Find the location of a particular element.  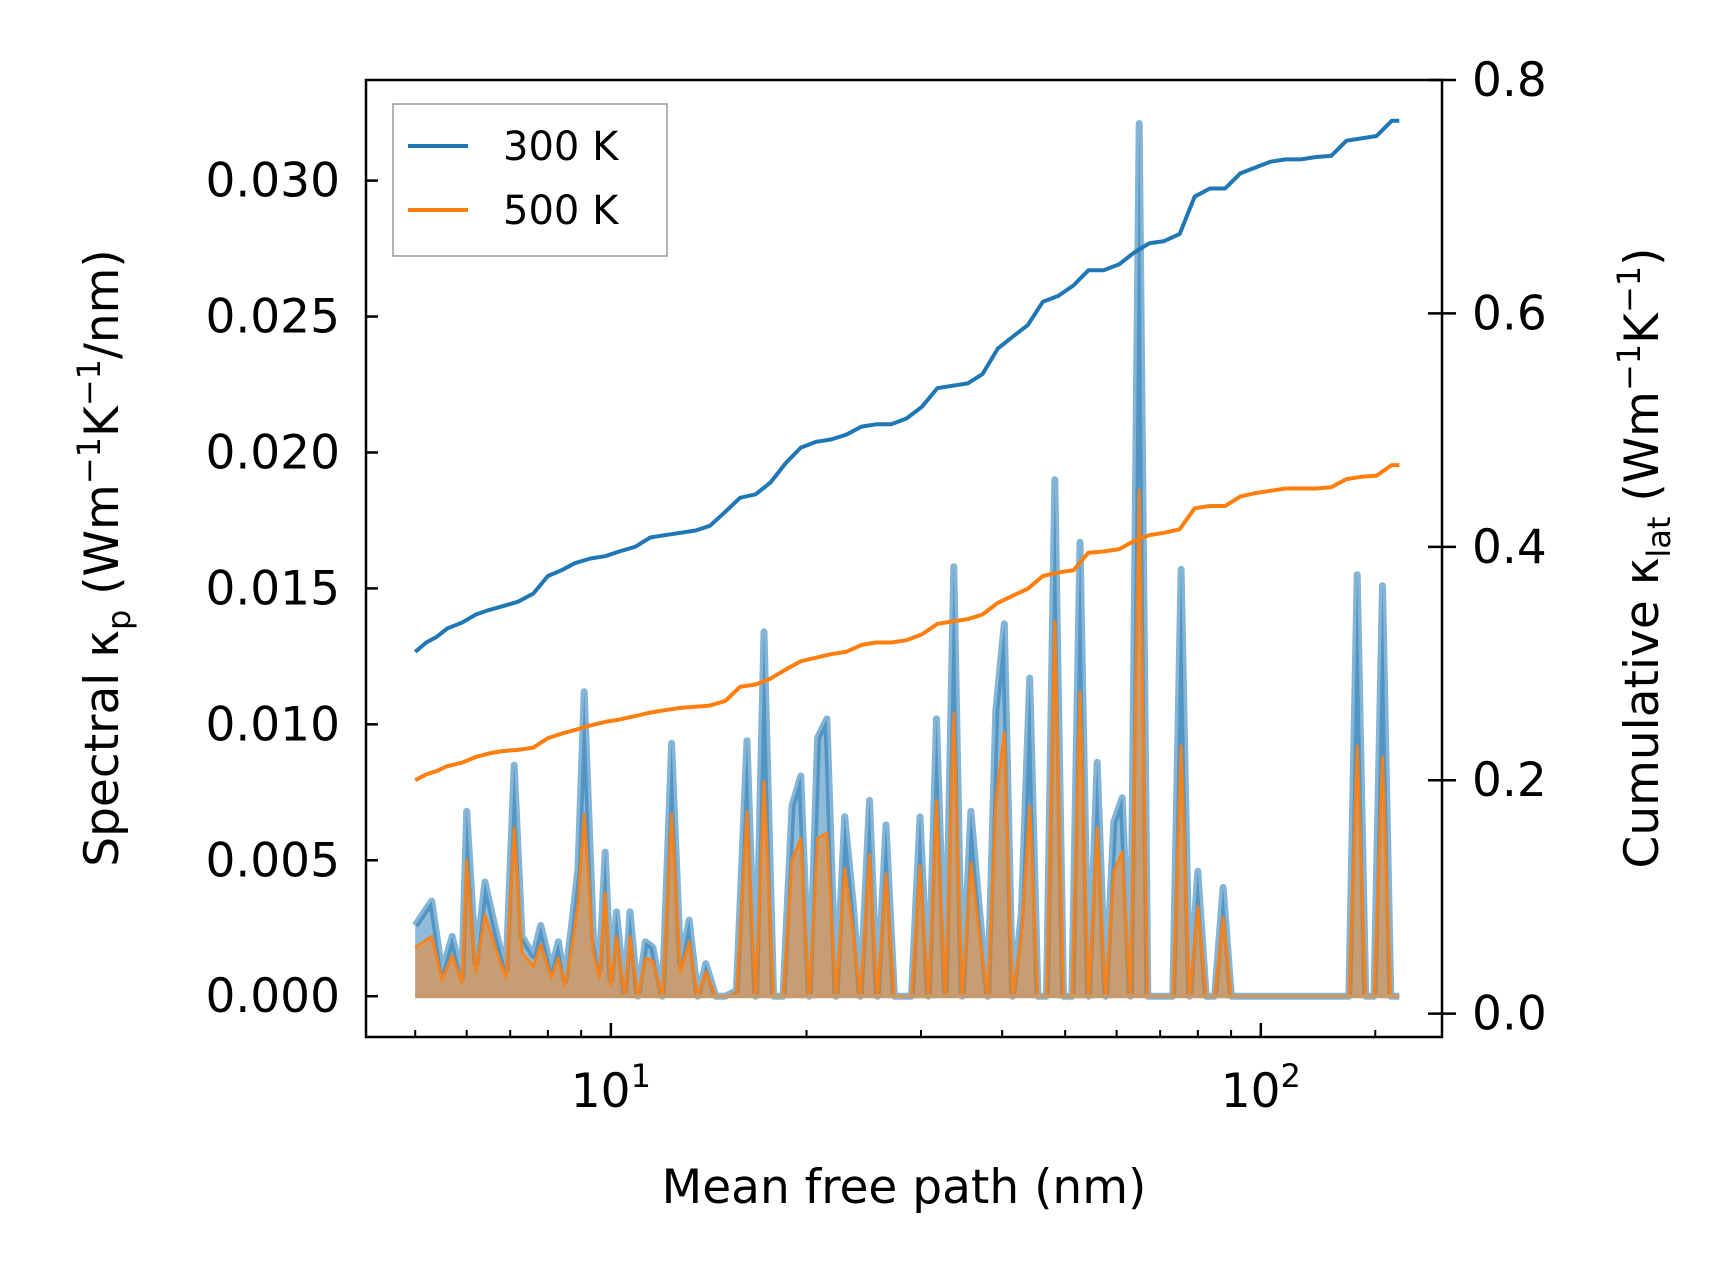

y-left-title-sup2: −1 is located at coordinates (89, 382).